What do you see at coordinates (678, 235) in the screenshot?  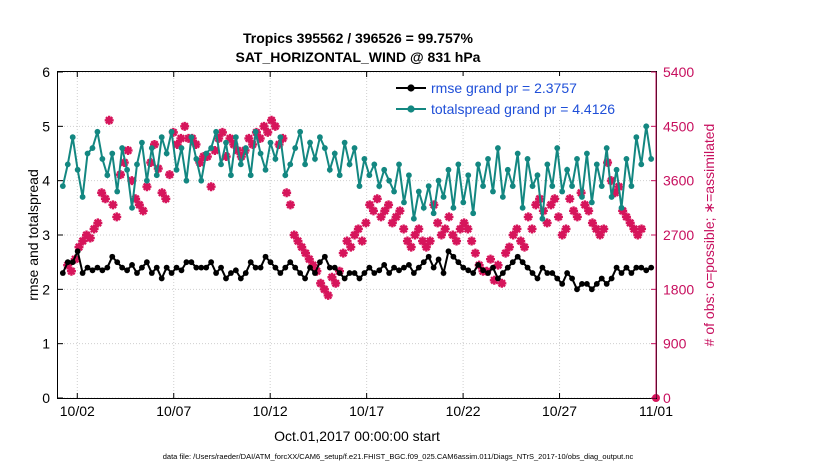 I see `y-tick-label-right: 2700` at bounding box center [678, 235].